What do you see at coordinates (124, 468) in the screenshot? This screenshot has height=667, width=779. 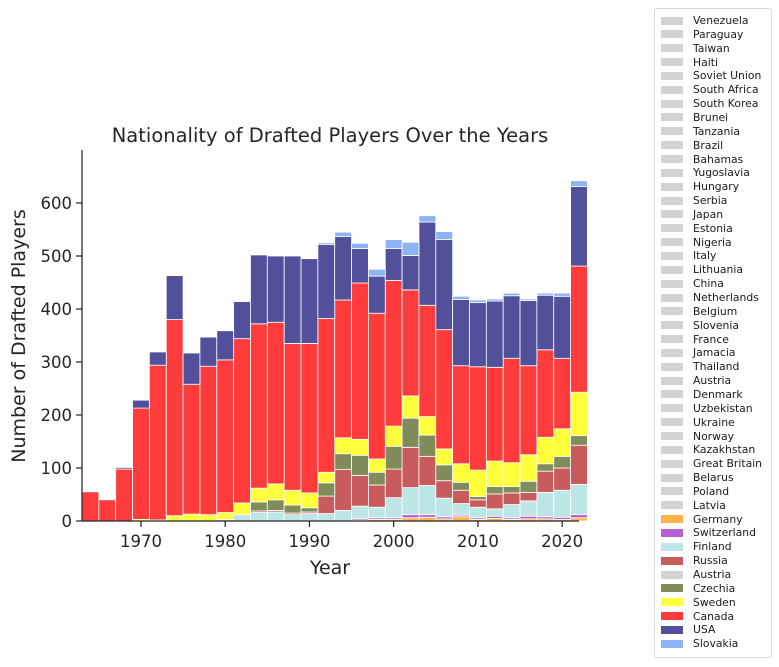 I see `bar-usa-1967` at bounding box center [124, 468].